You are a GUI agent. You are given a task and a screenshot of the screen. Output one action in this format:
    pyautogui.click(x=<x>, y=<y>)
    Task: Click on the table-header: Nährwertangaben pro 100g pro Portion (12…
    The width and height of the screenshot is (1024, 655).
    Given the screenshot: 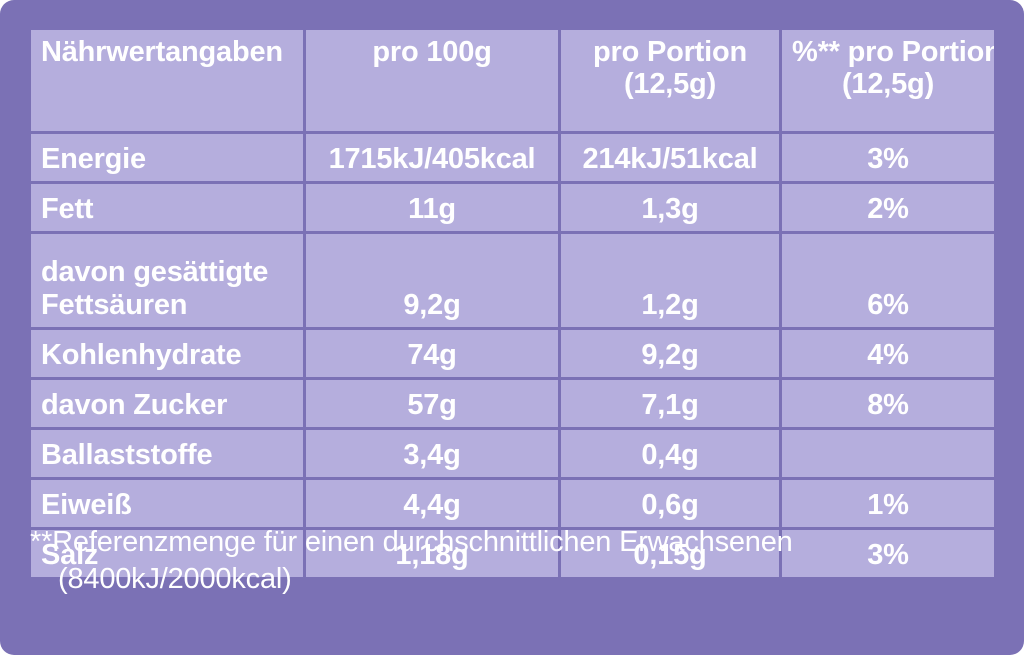 What is the action you would take?
    pyautogui.click(x=512, y=80)
    